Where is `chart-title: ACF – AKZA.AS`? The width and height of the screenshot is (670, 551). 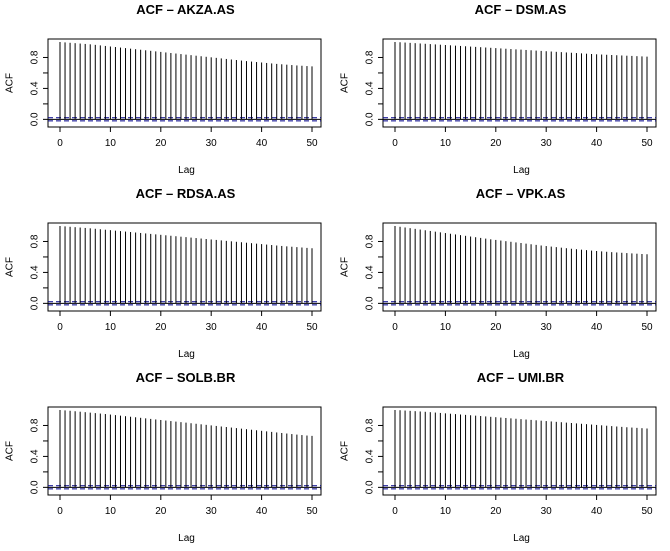
chart-title: ACF – AKZA.AS is located at coordinates (185, 9).